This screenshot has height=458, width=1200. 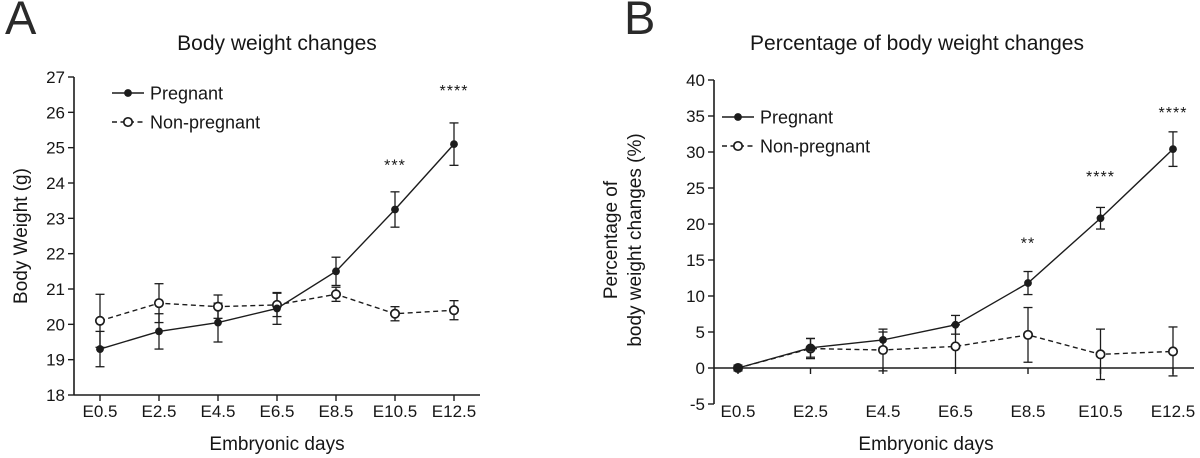 I want to click on y-tick-label: 5, so click(x=700, y=332).